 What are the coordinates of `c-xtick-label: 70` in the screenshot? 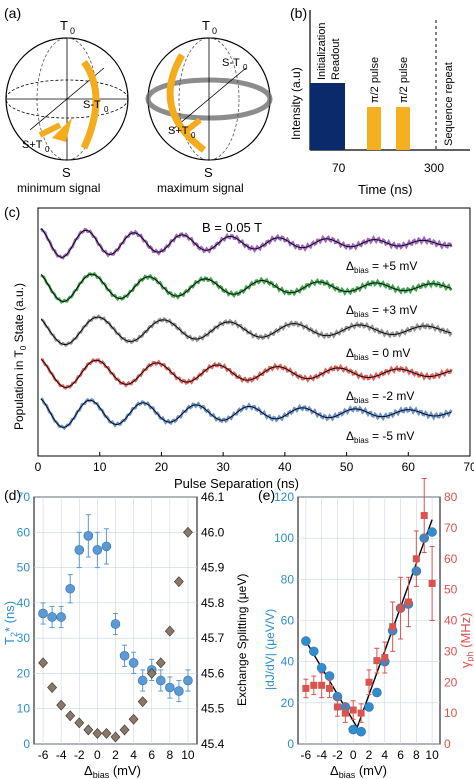 It's located at (468, 467).